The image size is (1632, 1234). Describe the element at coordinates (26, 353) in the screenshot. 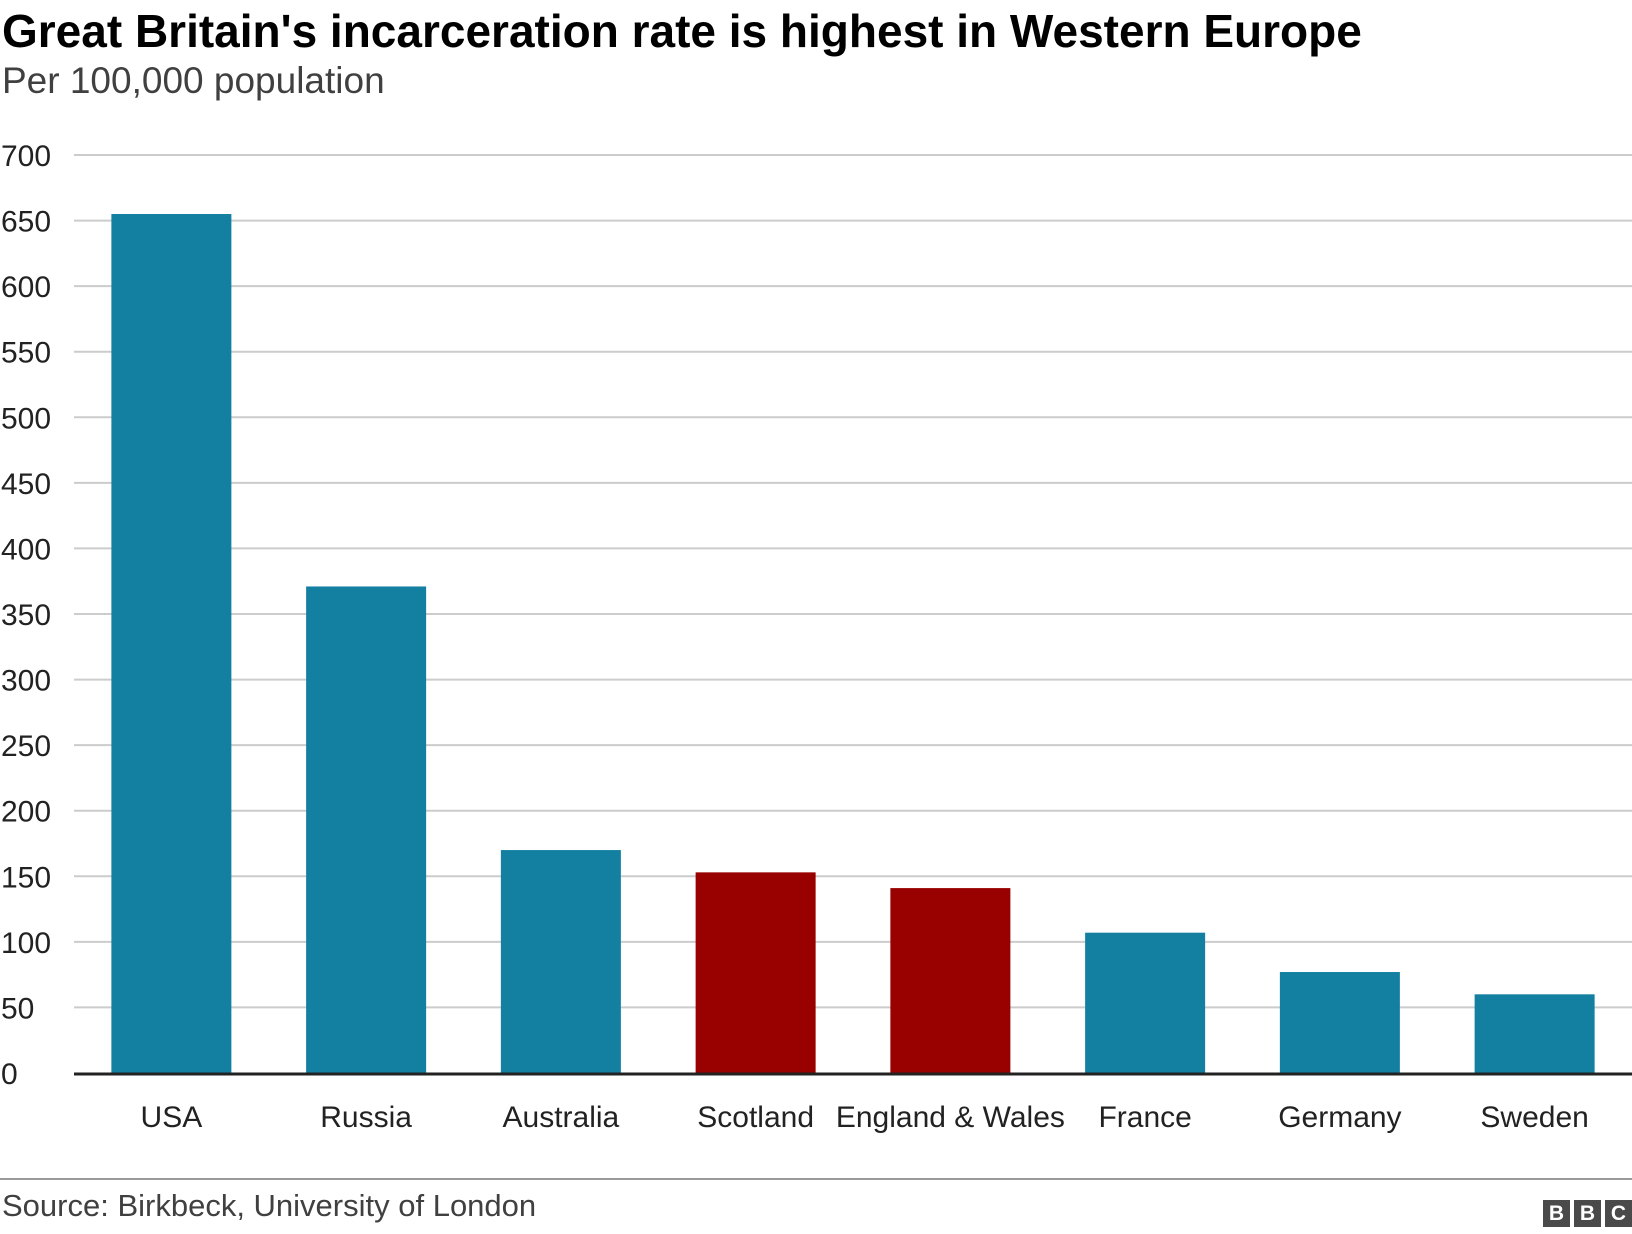

I see `y-tick-label: 550` at that location.